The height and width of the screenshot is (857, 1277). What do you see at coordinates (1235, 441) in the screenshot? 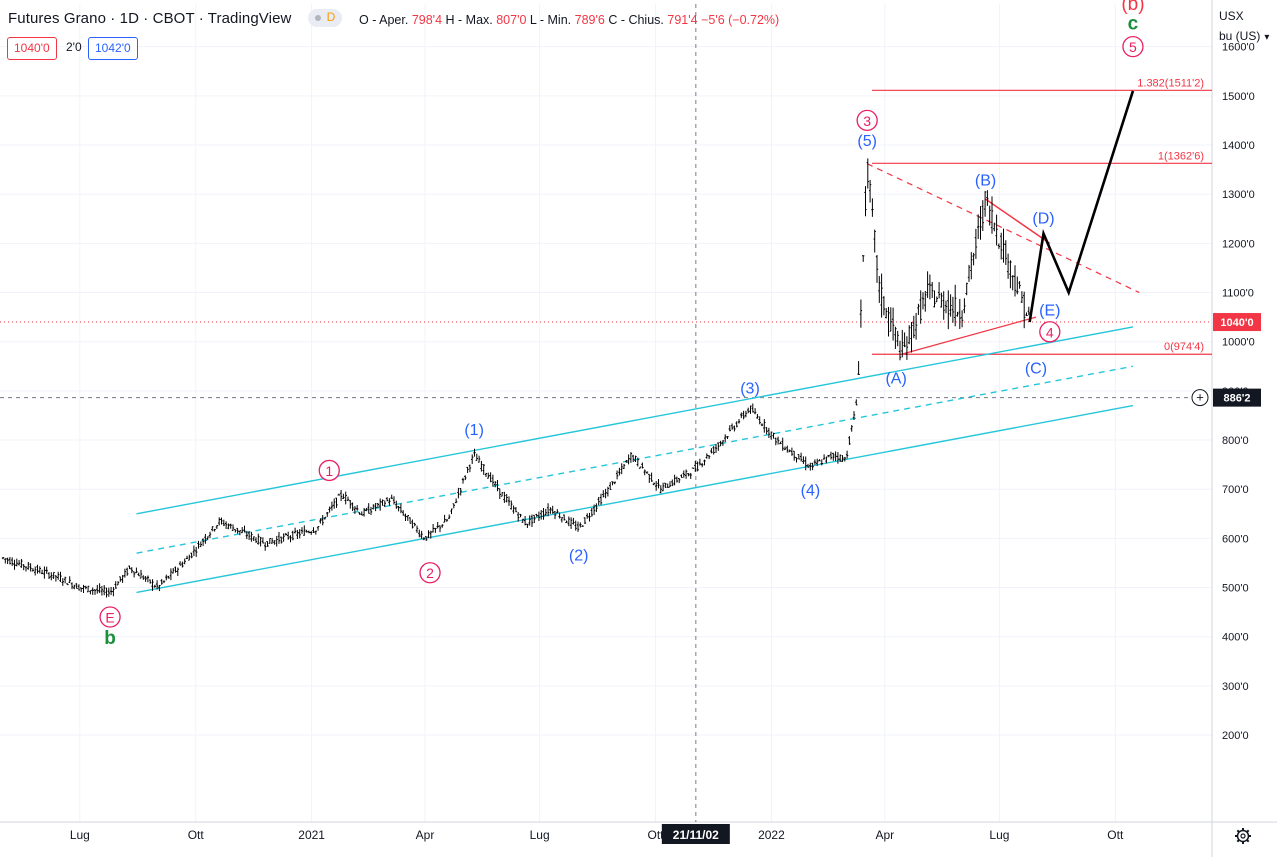
I see `y-tick-label: 800'0` at bounding box center [1235, 441].